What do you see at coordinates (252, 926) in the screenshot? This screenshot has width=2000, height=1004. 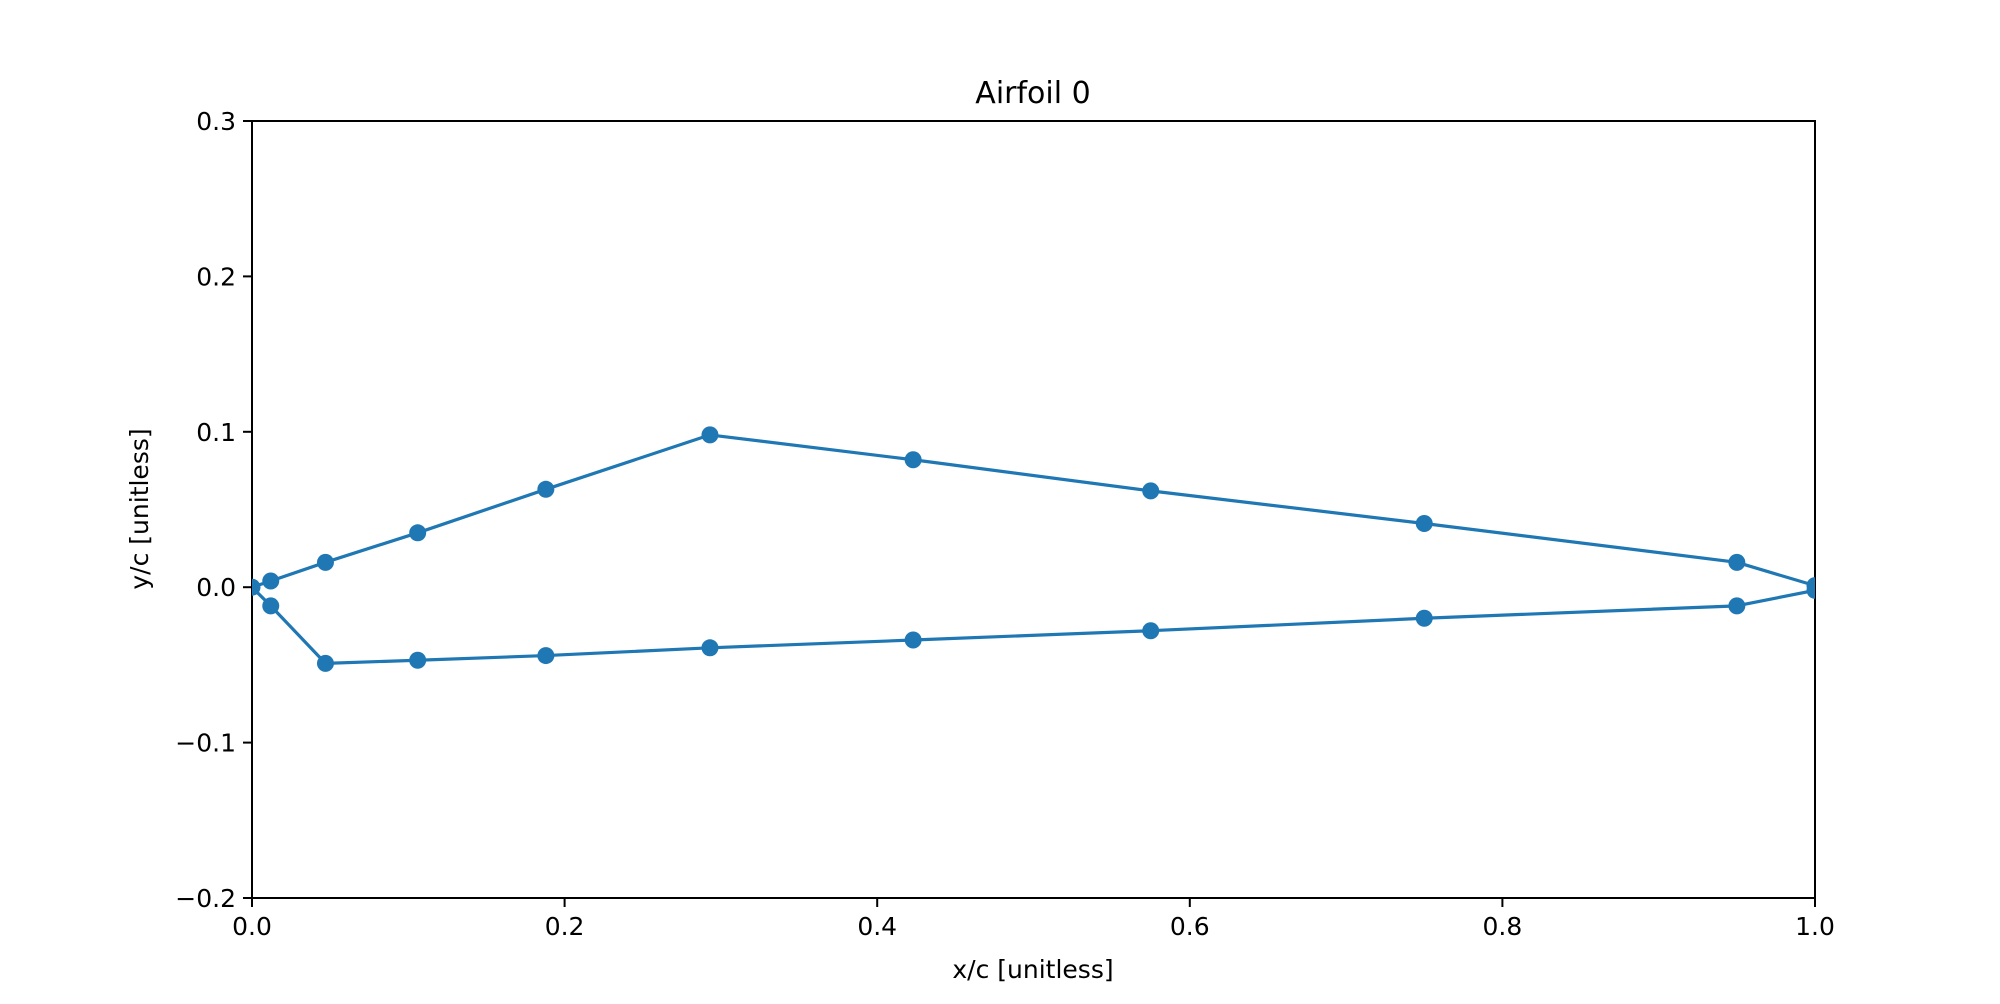 I see `x-tick-label: 0.0` at bounding box center [252, 926].